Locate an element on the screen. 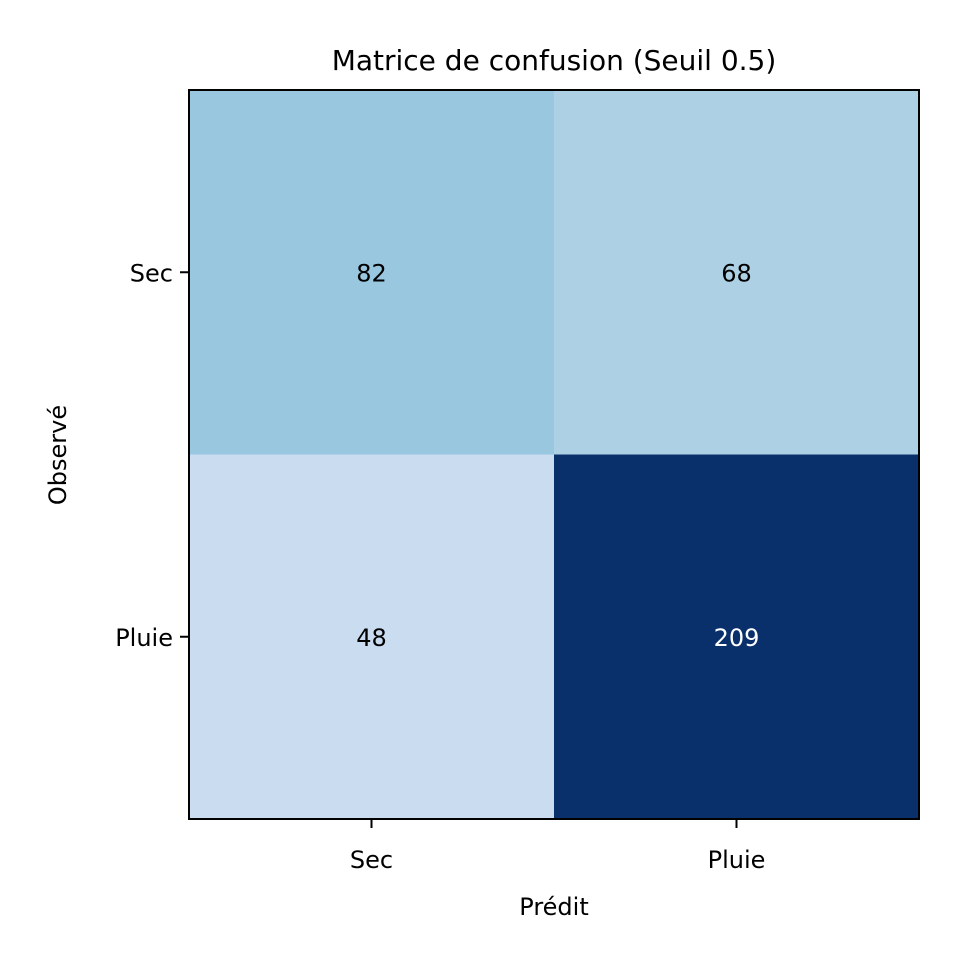 This screenshot has width=960, height=960. y-axis-label: Observé is located at coordinates (58, 455).